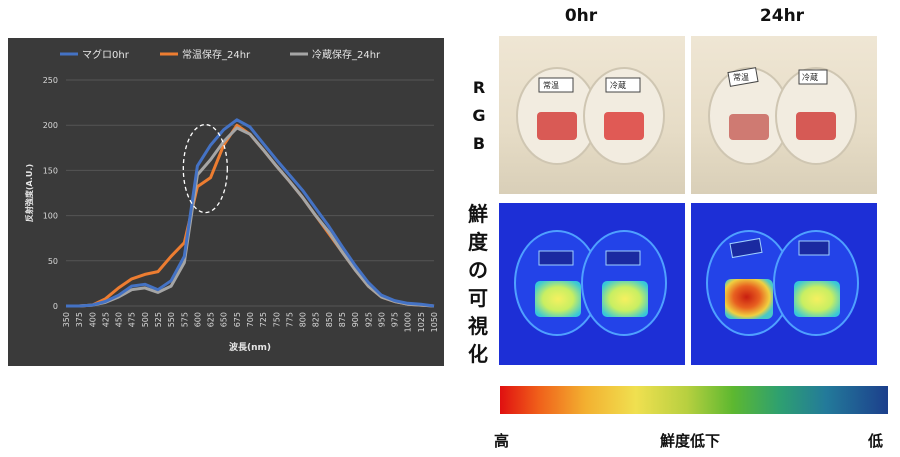 This screenshot has height=457, width=900. What do you see at coordinates (782, 16) in the screenshot?
I see `header-24hr: 24hr` at bounding box center [782, 16].